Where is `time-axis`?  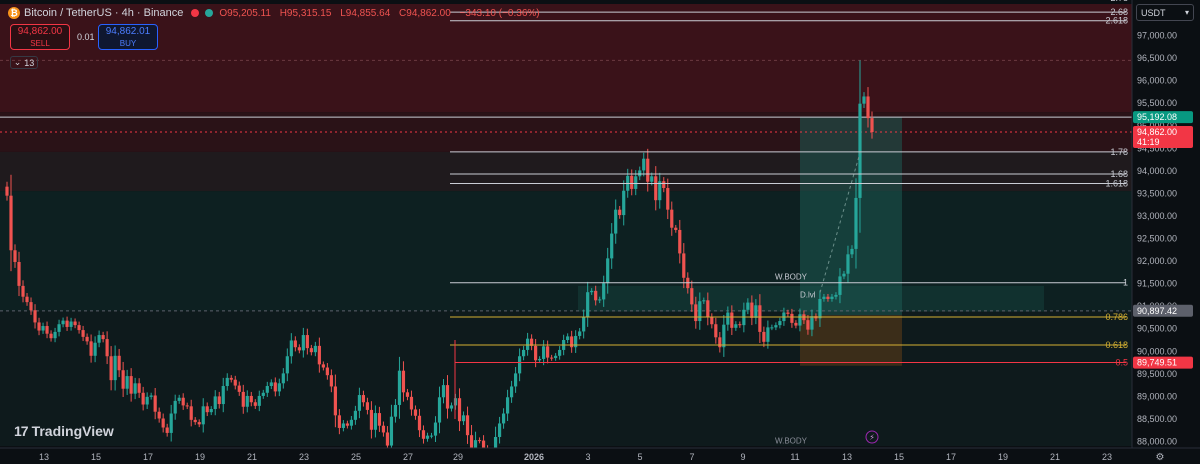
time-axis is located at coordinates (600, 456).